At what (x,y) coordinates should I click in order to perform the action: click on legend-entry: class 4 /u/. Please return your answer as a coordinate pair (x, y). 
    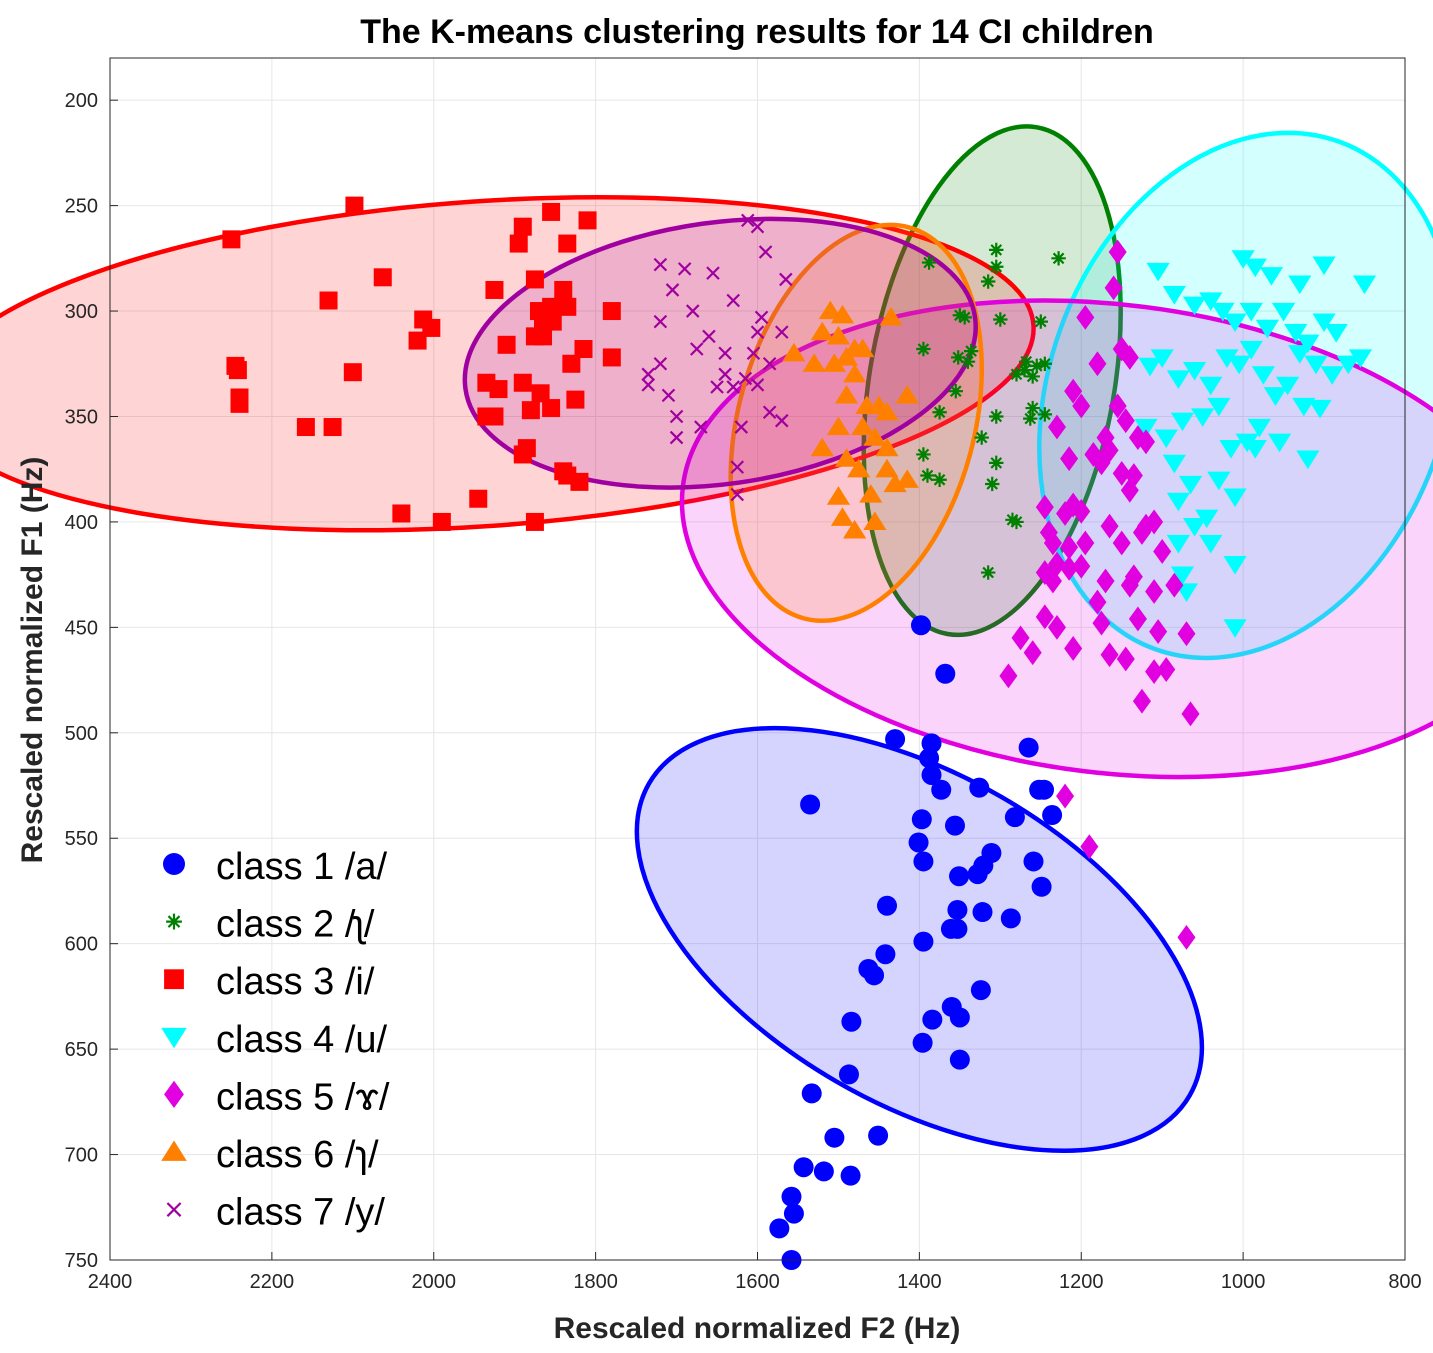
    Looking at the image, I should click on (274, 1040).